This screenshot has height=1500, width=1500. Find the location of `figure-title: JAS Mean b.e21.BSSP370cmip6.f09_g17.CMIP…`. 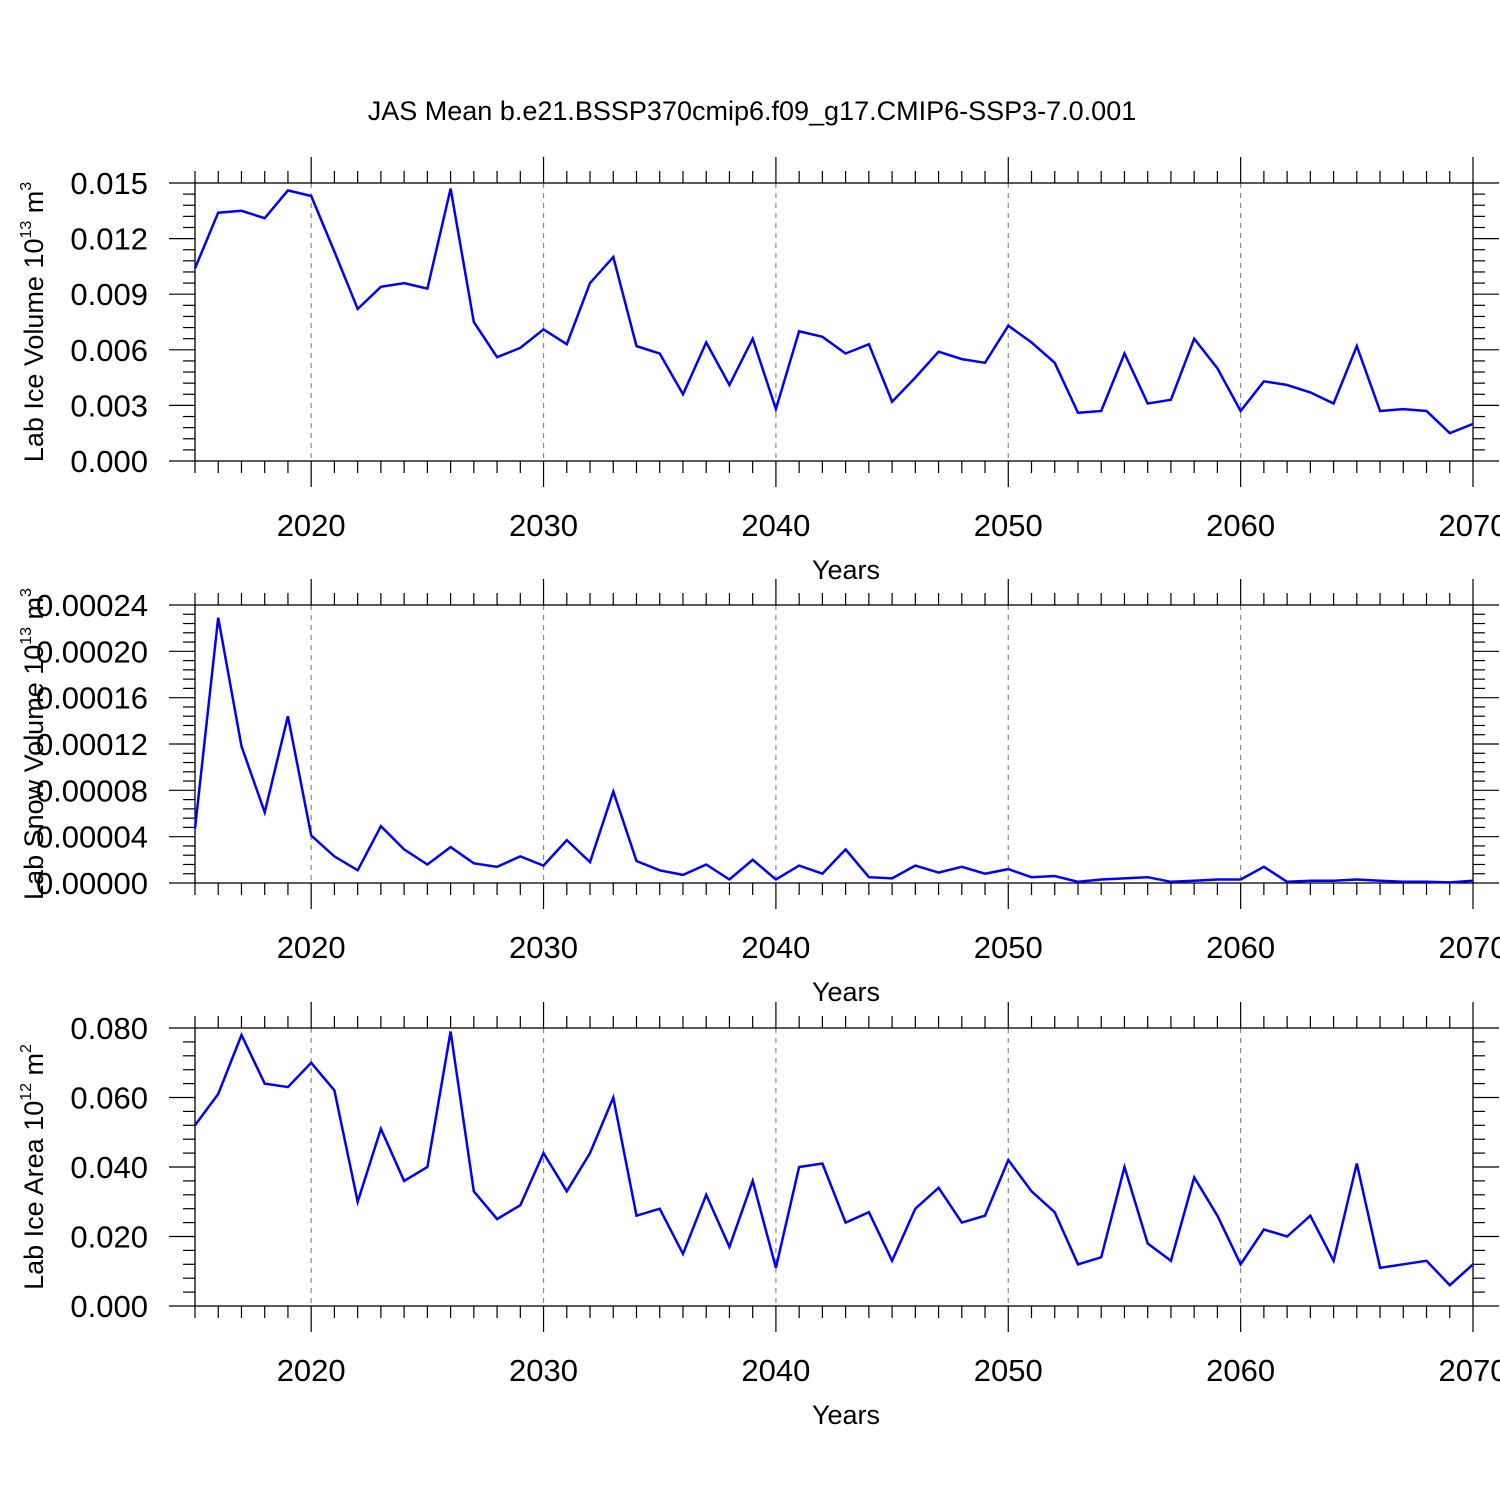

figure-title: JAS Mean b.e21.BSSP370cmip6.f09_g17.CMIP… is located at coordinates (752, 111).